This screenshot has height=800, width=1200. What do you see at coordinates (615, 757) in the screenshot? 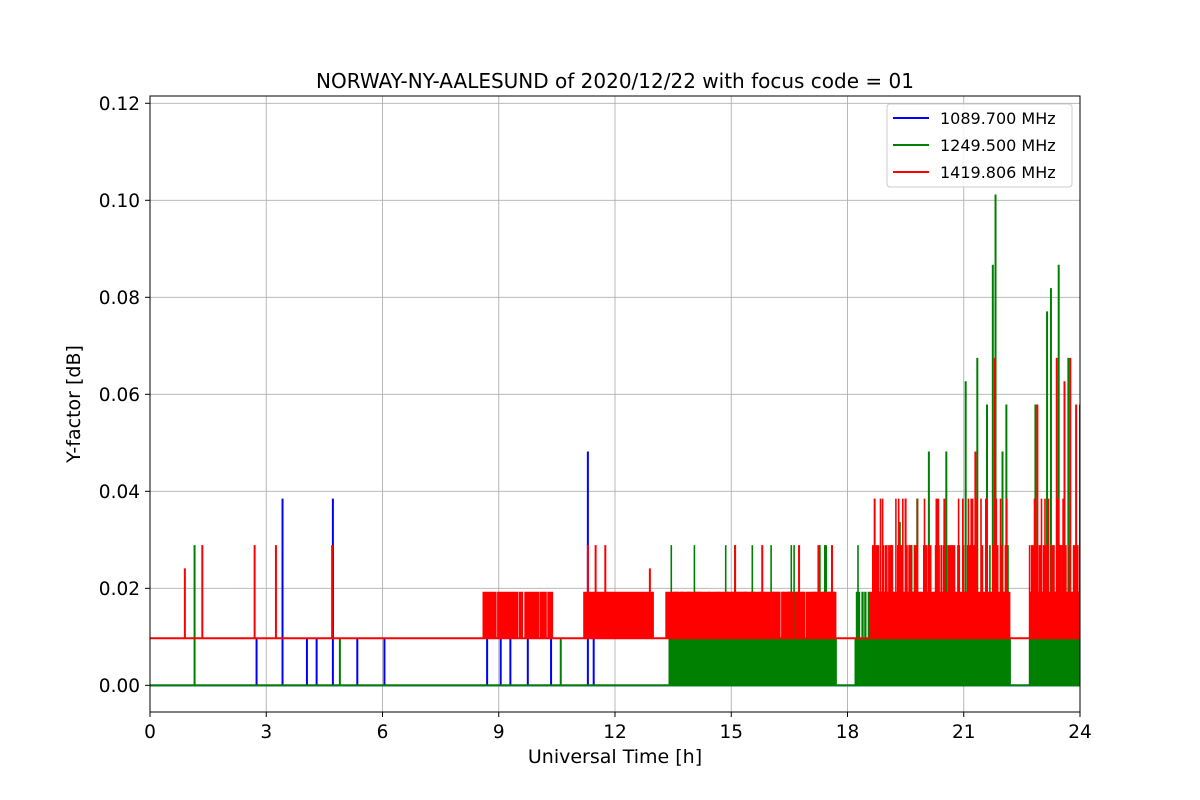
I see `x-axis-title: Universal Time [h]` at bounding box center [615, 757].